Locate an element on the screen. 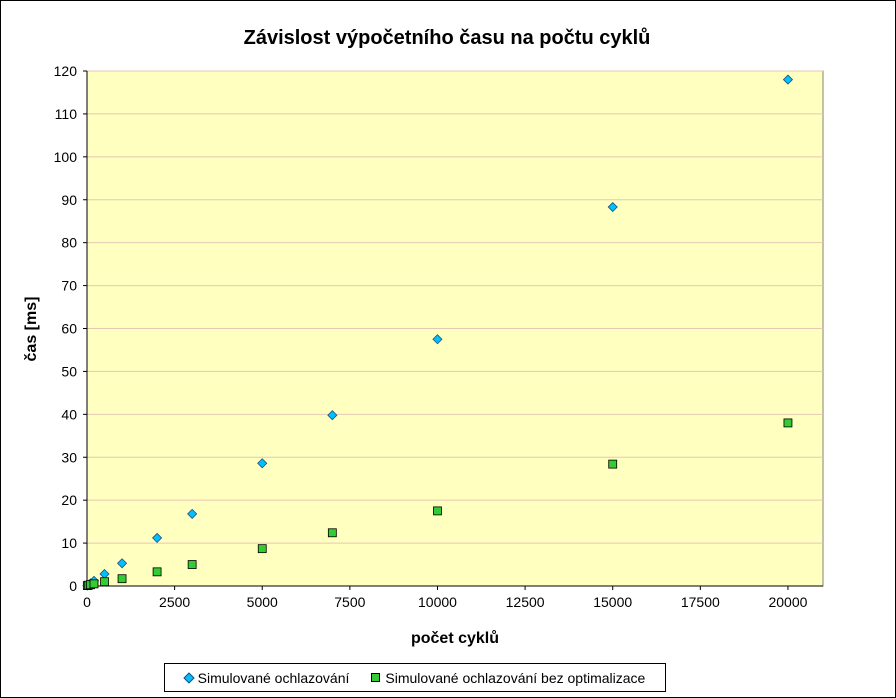 The width and height of the screenshot is (896, 698). x-tick-label: 12500 is located at coordinates (525, 602).